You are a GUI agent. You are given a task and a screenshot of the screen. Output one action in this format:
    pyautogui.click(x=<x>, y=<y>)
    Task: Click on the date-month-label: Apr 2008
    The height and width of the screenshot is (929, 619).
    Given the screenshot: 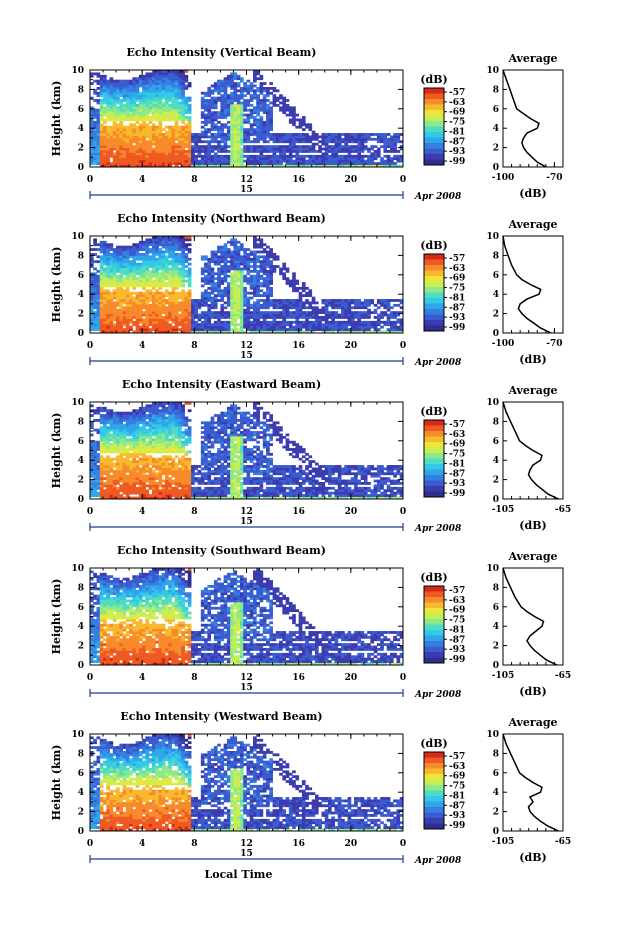 What is the action you would take?
    pyautogui.click(x=438, y=197)
    